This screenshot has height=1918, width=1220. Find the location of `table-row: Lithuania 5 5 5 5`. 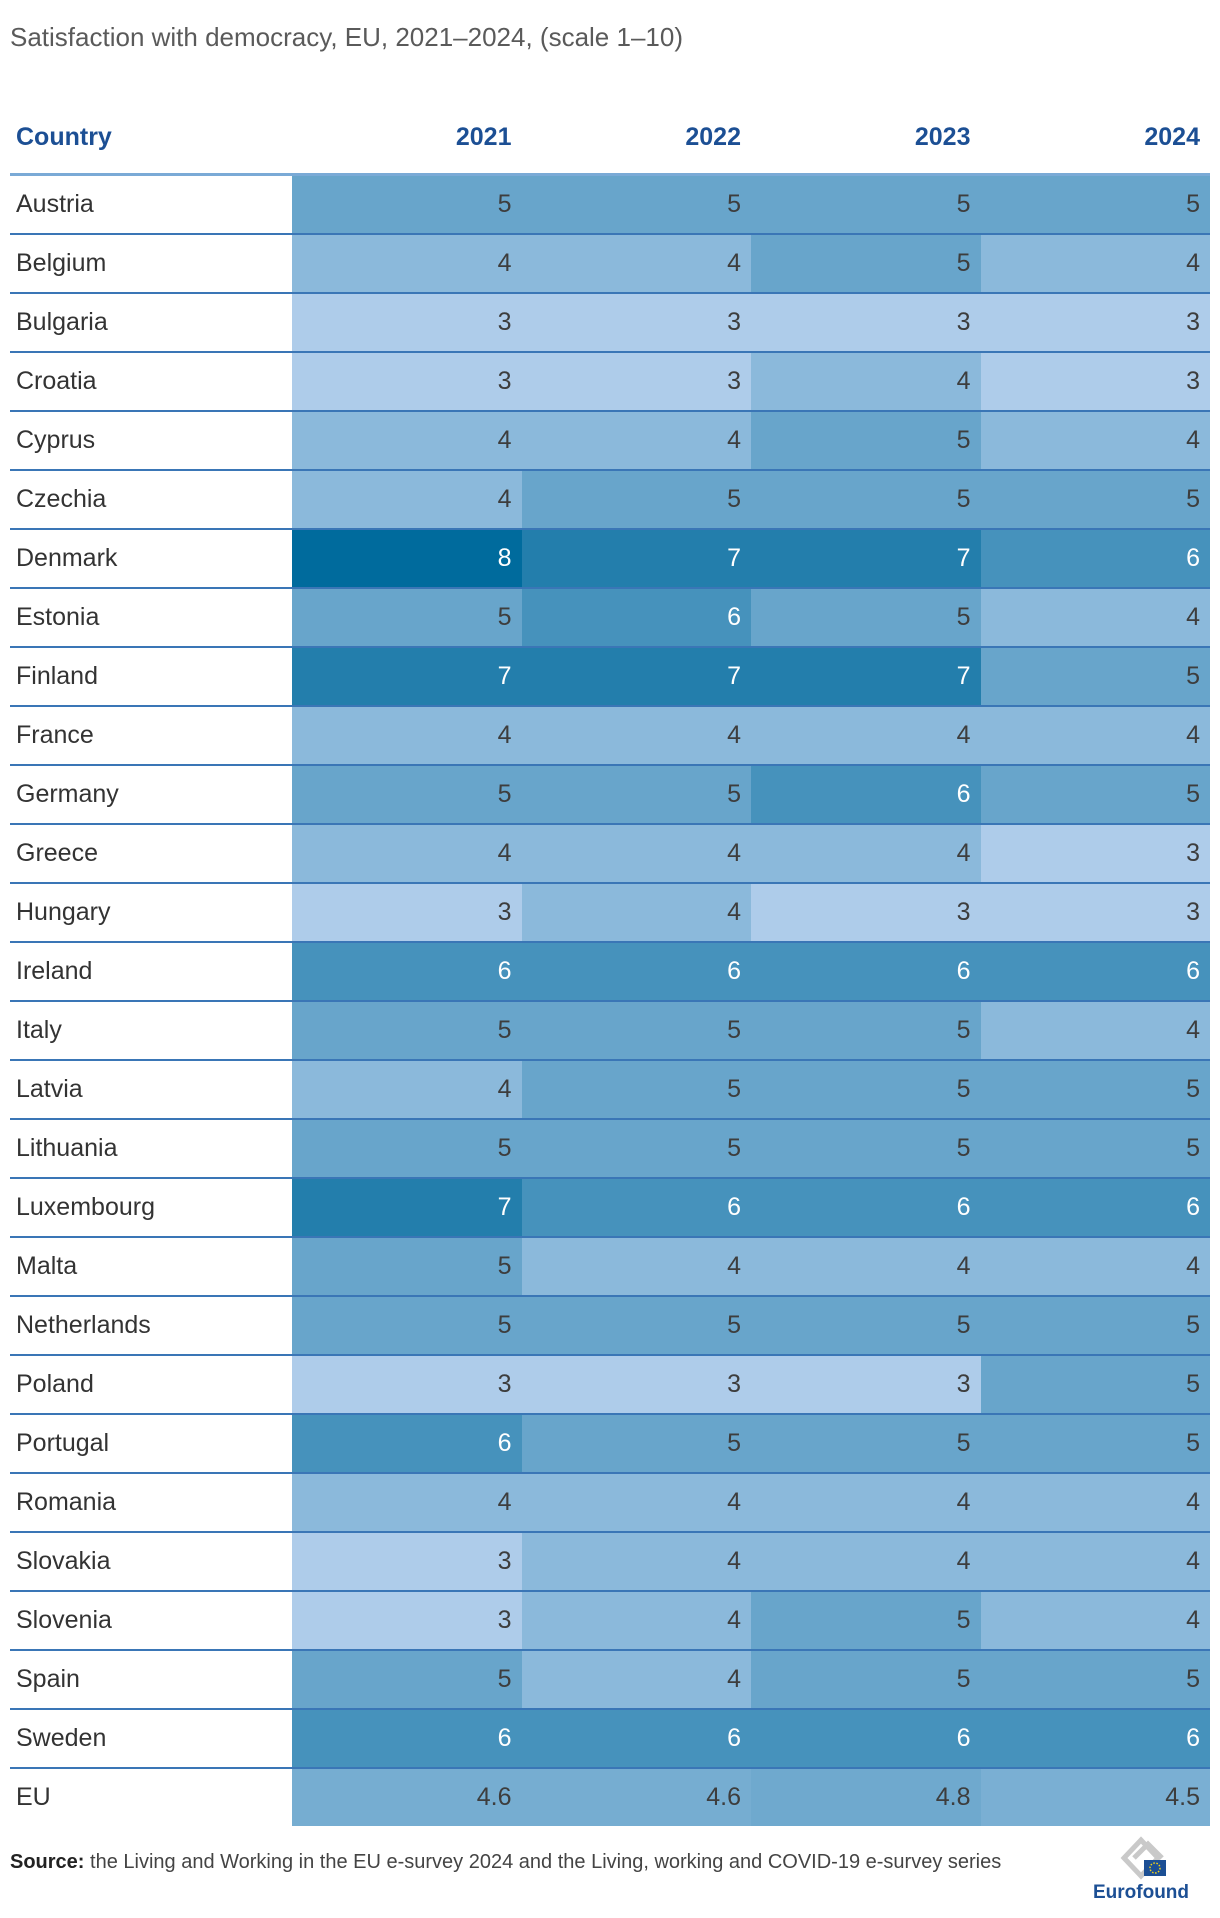

table-row: Lithuania 5 5 5 5 is located at coordinates (610, 1149).